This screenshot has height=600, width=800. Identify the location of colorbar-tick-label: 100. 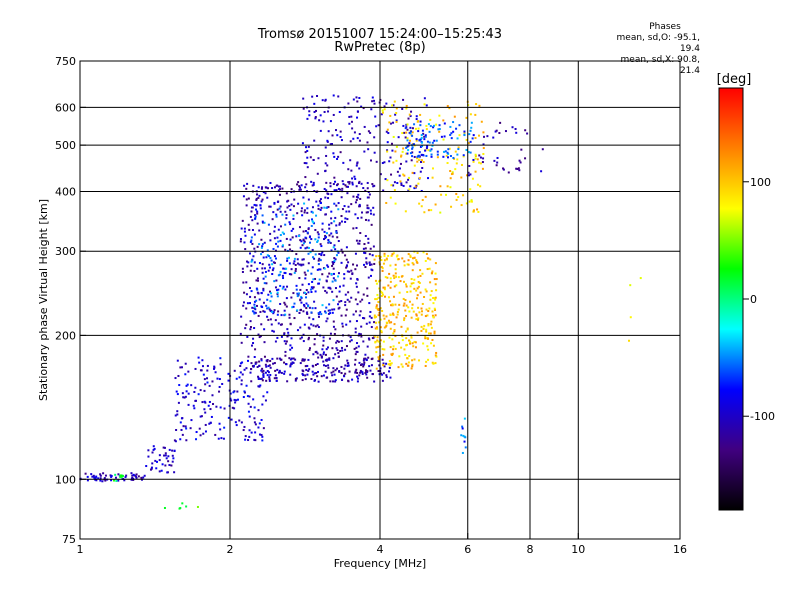
(760, 182).